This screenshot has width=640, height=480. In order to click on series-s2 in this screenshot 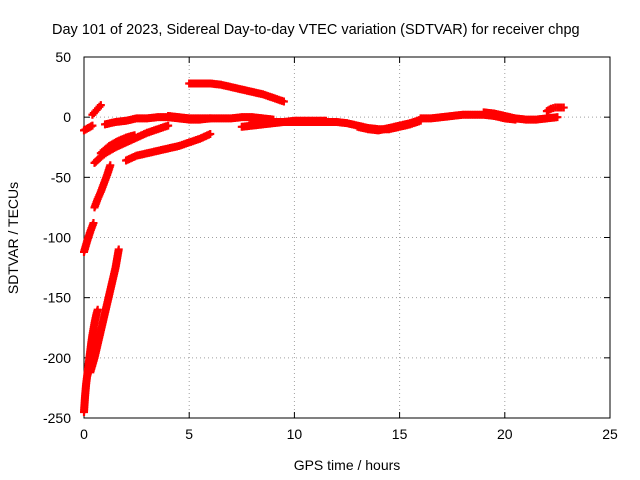, I will do `click(104, 311)`.